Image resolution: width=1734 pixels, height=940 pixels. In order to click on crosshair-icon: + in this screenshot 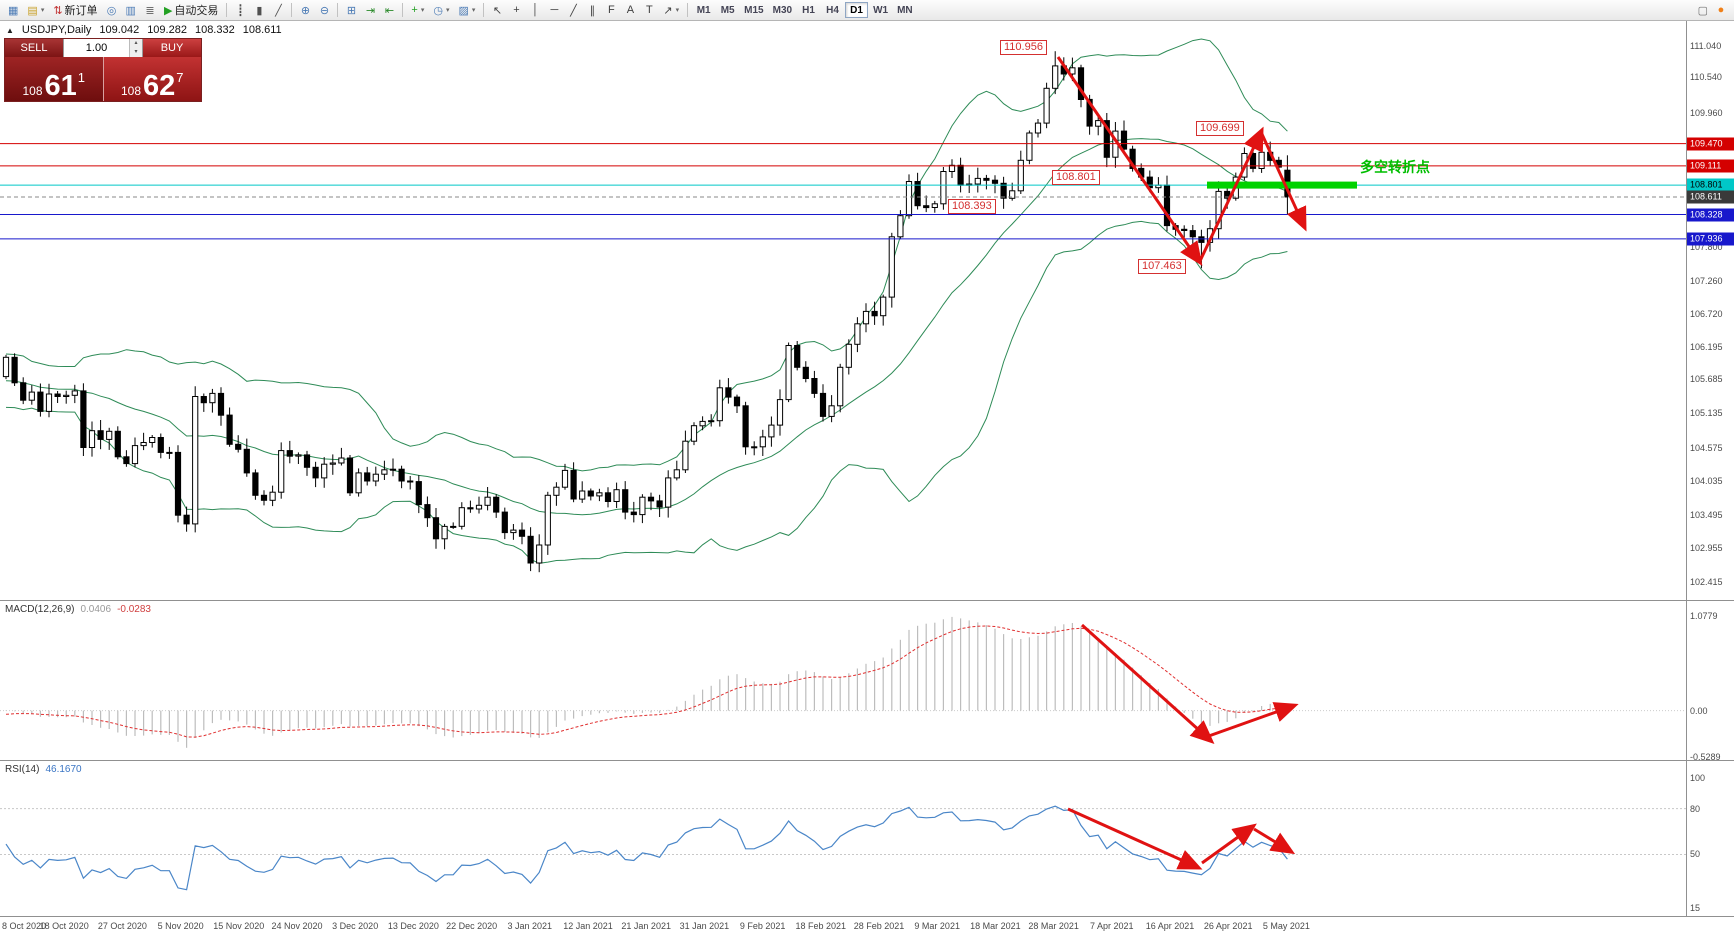, I will do `click(516, 10)`.